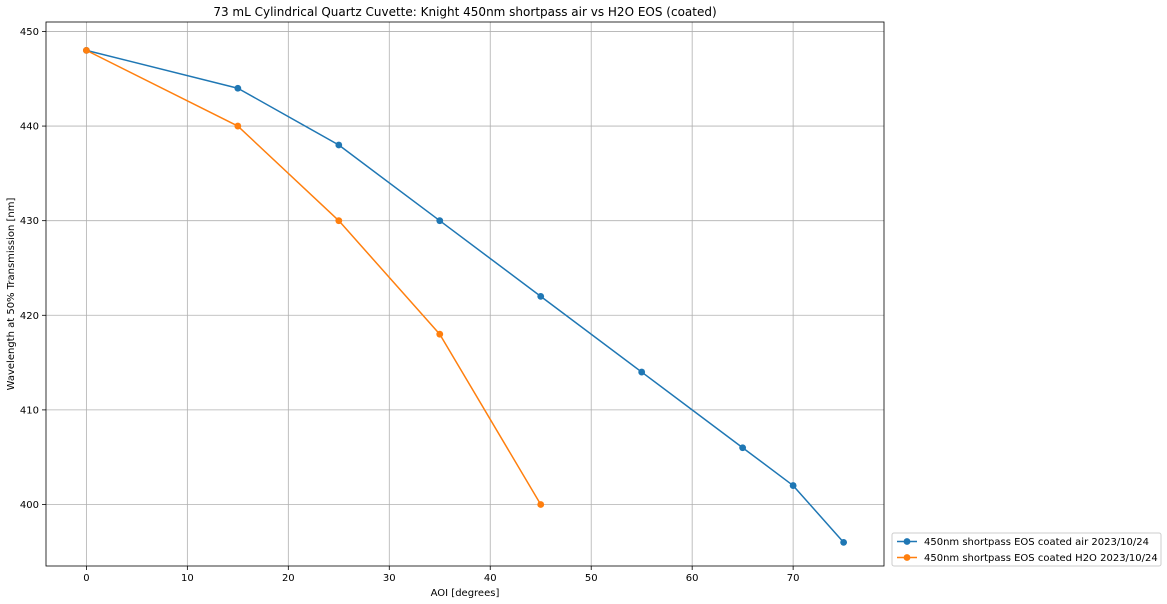  Describe the element at coordinates (29, 505) in the screenshot. I see `y-tick-label: 400` at that location.